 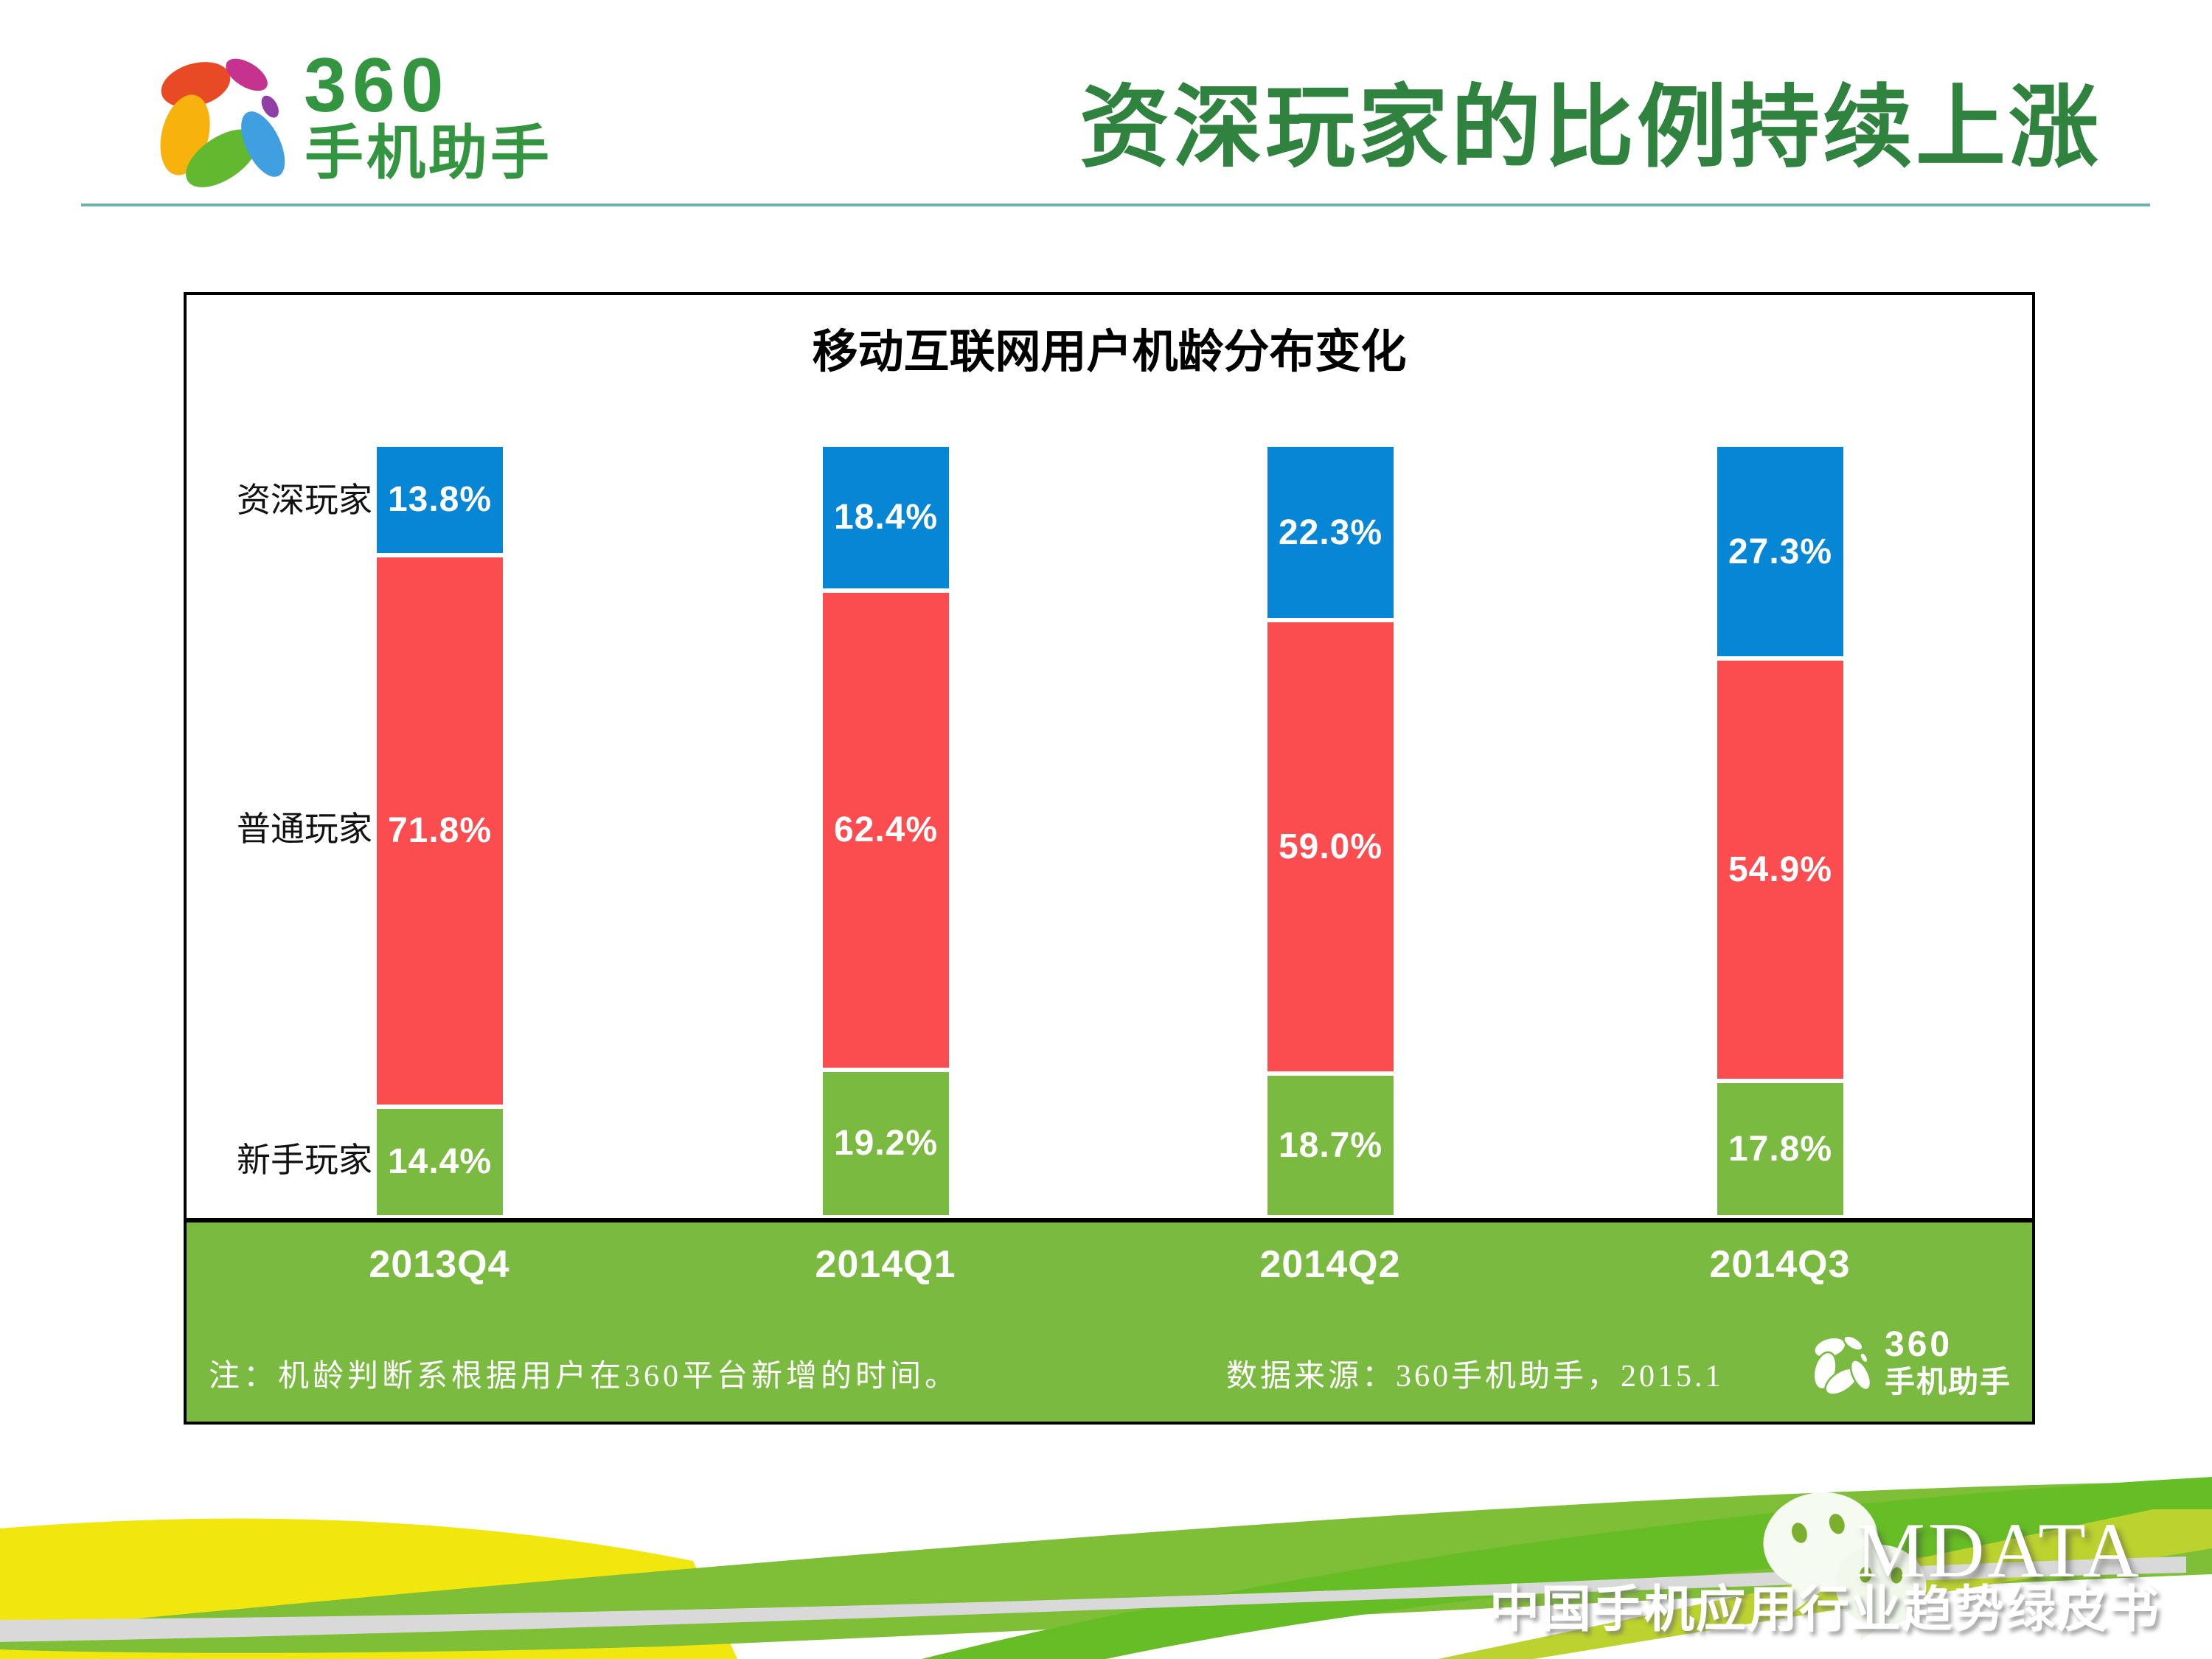 I want to click on value-label: 13.8%, so click(x=440, y=500).